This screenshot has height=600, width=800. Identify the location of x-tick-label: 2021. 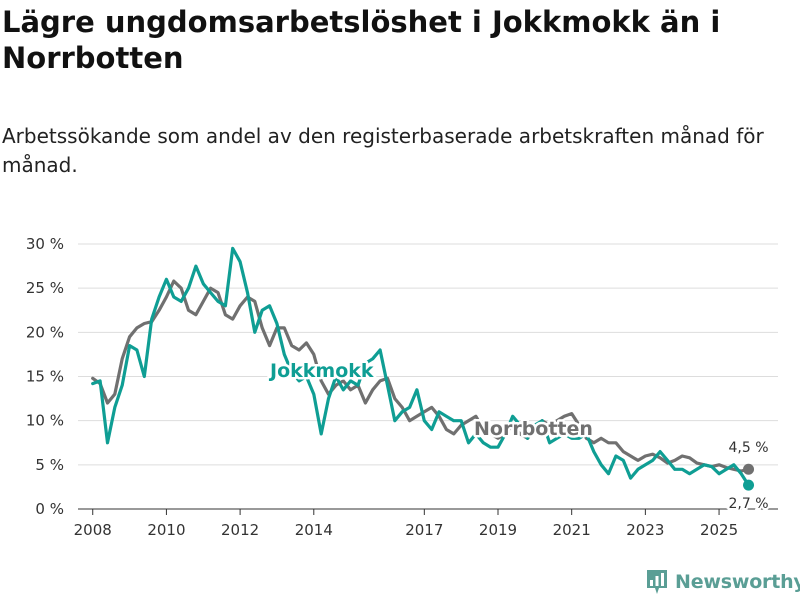
(572, 530).